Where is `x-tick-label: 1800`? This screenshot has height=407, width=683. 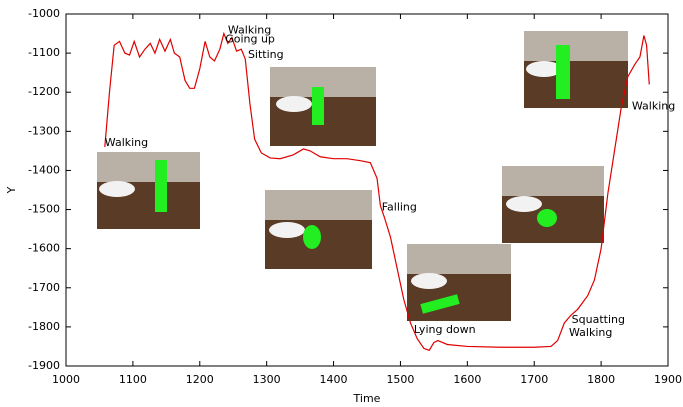
x-tick-label: 1800 is located at coordinates (601, 379).